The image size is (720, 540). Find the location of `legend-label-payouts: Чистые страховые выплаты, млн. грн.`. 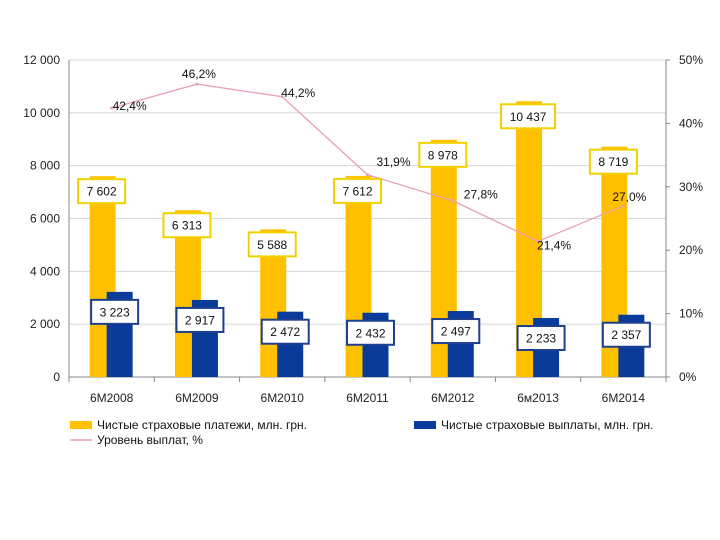

legend-label-payouts: Чистые страховые выплаты, млн. грн. is located at coordinates (547, 425).